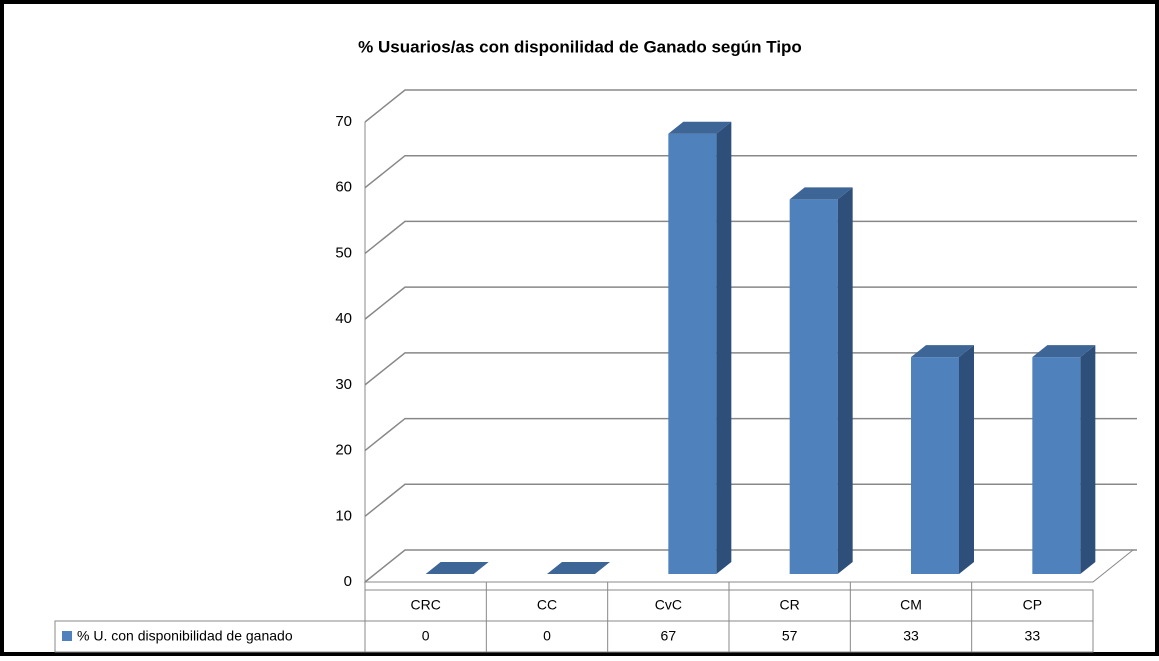 The width and height of the screenshot is (1159, 661). What do you see at coordinates (425, 605) in the screenshot?
I see `x-tick-label: CRC` at bounding box center [425, 605].